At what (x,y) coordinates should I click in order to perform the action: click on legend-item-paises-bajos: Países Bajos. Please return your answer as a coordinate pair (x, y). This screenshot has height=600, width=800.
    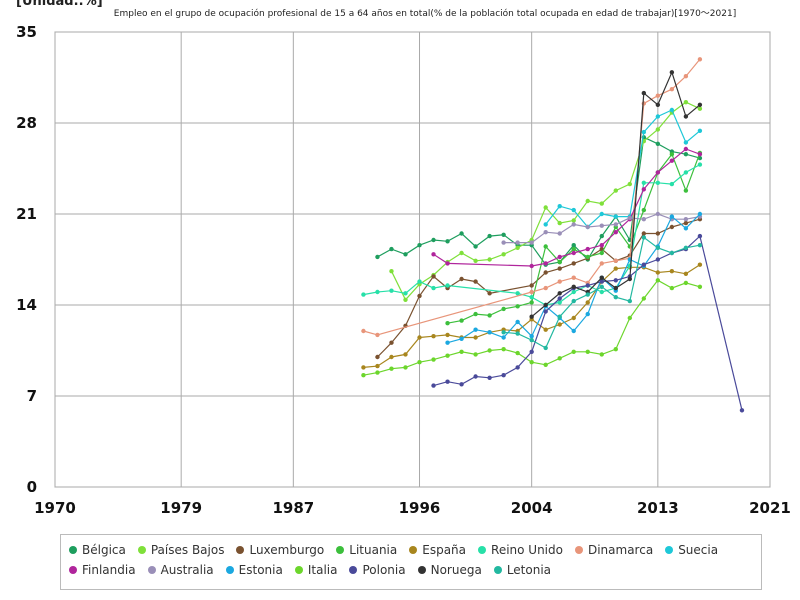
    Looking at the image, I should click on (181, 550).